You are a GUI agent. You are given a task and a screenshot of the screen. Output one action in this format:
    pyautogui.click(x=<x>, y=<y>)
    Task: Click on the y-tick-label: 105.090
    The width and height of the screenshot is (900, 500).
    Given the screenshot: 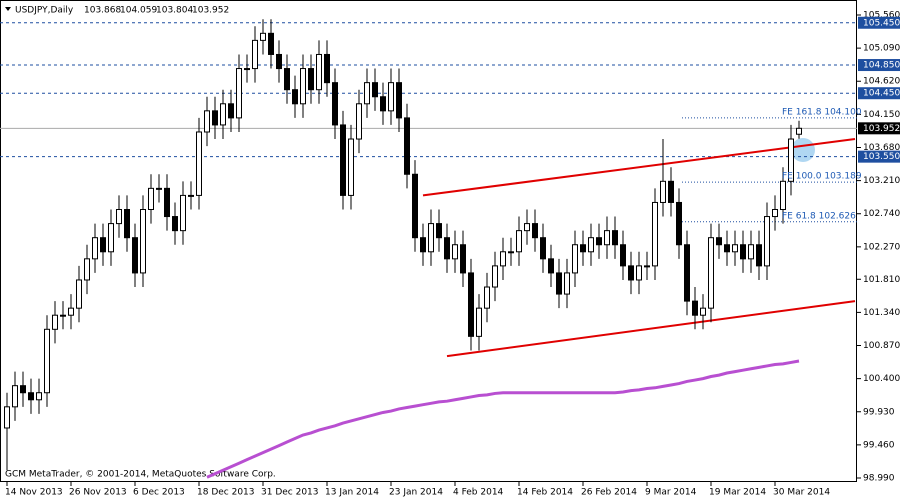 What is the action you would take?
    pyautogui.click(x=881, y=49)
    